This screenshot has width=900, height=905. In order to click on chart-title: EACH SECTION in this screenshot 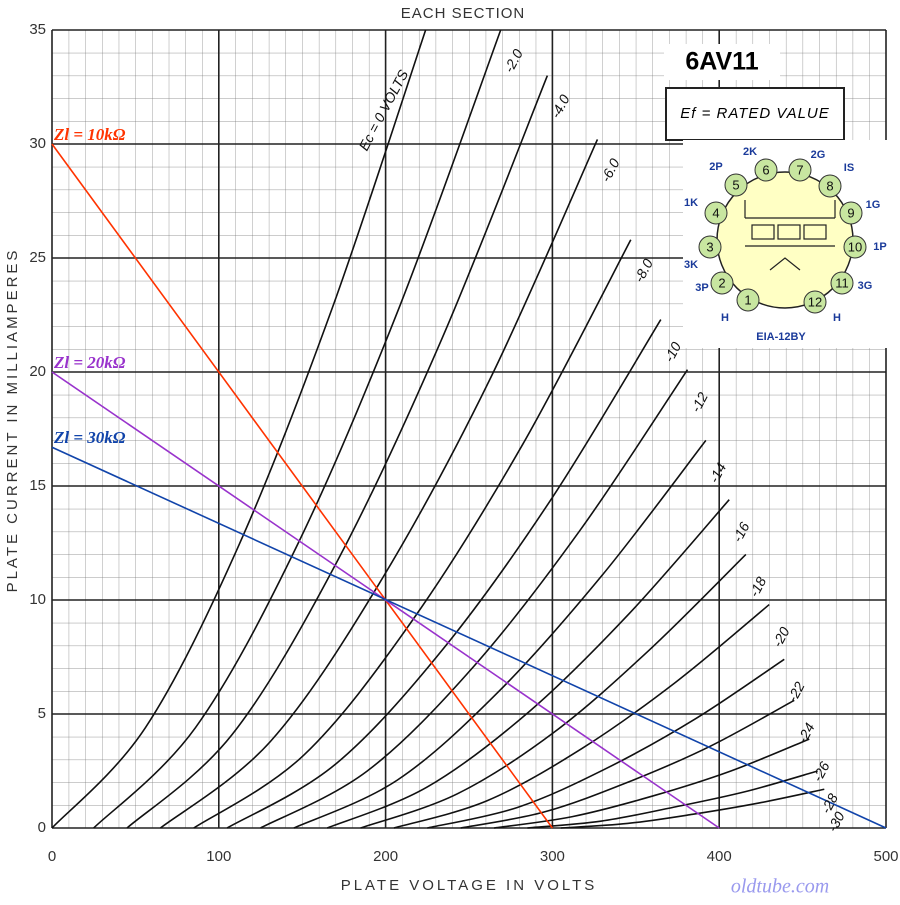, I will do `click(463, 13)`.